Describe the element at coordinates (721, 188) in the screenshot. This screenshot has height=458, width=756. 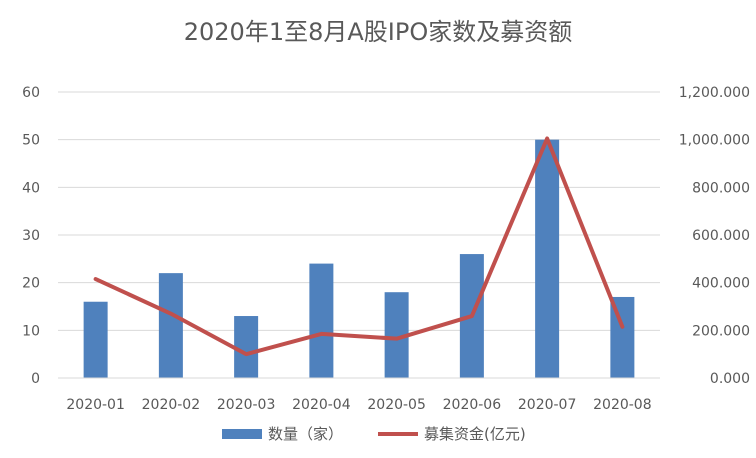
I see `right-tick-label: 800.000` at that location.